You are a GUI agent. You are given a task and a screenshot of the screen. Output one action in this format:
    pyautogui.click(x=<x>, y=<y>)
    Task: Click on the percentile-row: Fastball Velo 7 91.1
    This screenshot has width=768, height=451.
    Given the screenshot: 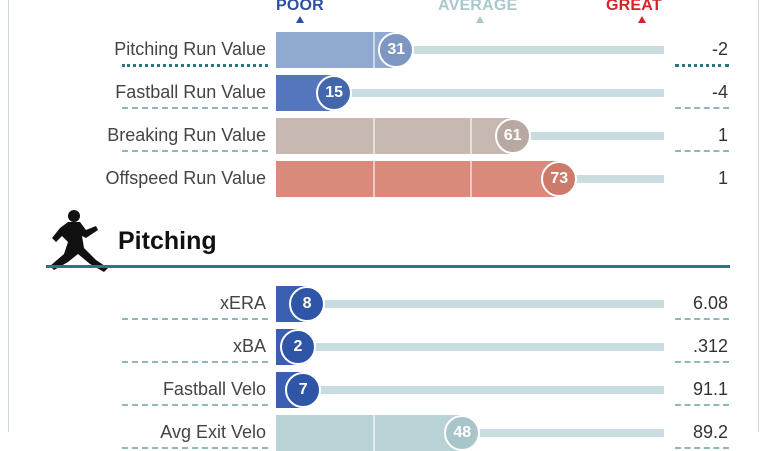 What is the action you would take?
    pyautogui.click(x=384, y=385)
    